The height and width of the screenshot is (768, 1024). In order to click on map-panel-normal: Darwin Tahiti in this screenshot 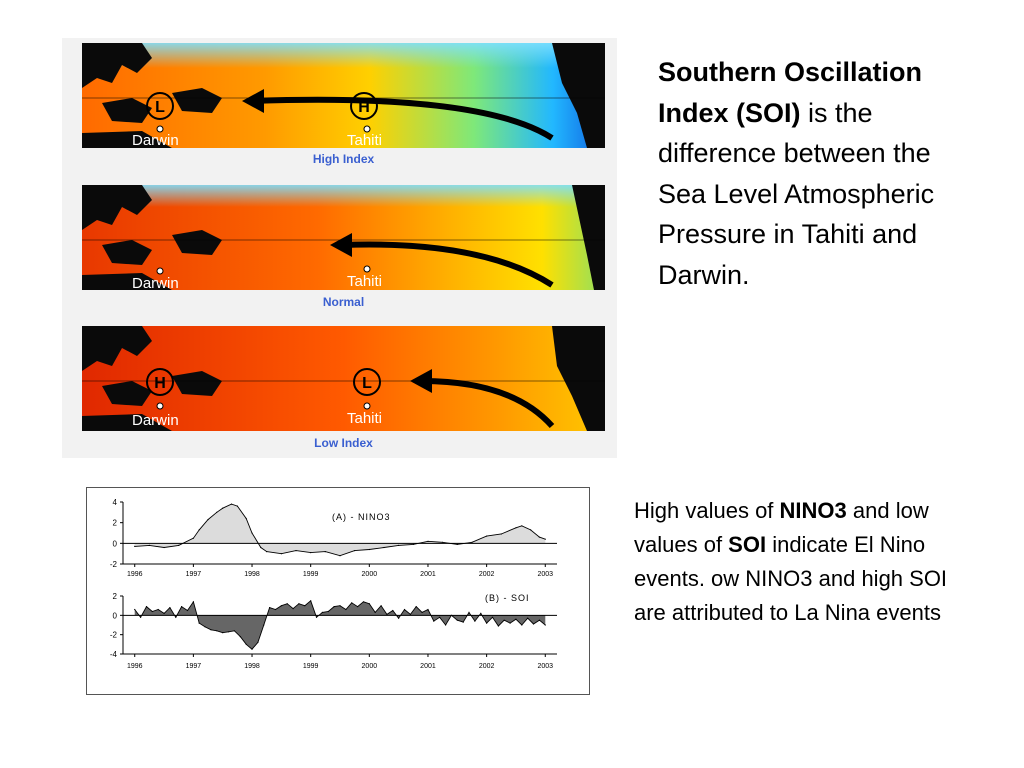, I will do `click(343, 237)`.